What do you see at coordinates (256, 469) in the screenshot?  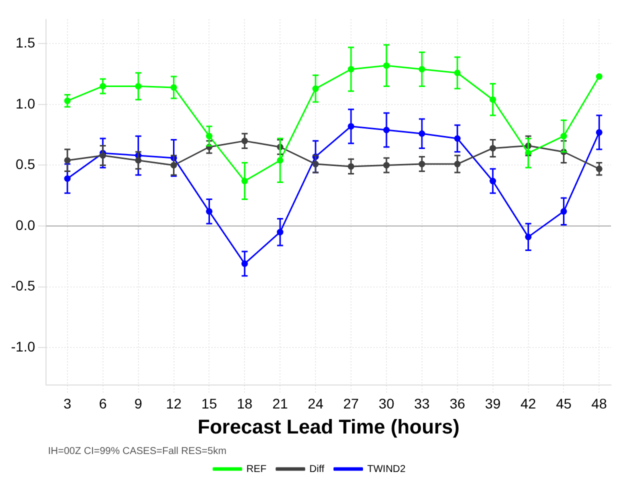 I see `legend-label: REF` at bounding box center [256, 469].